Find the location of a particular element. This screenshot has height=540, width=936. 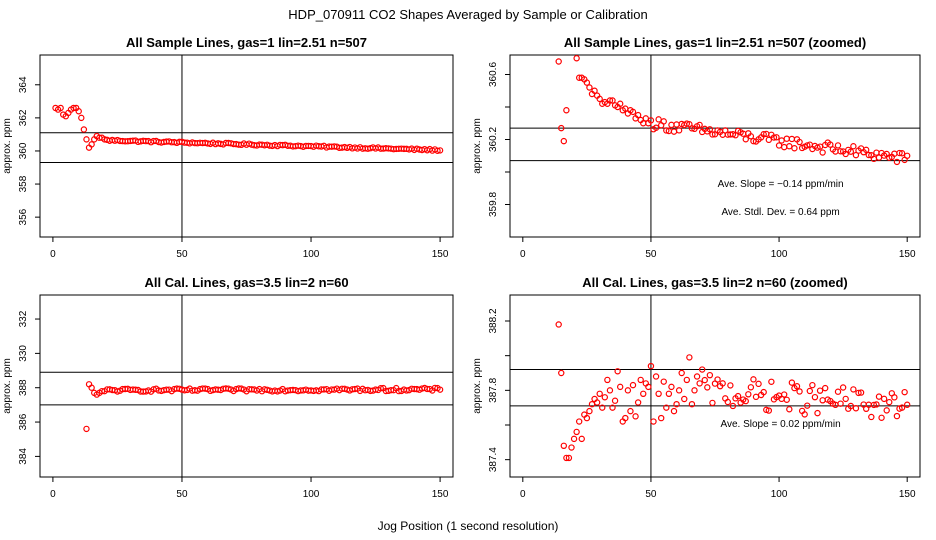

chart-title: All Cal. Lines, gas=3.5 lin=2 n=60 is located at coordinates (246, 282).